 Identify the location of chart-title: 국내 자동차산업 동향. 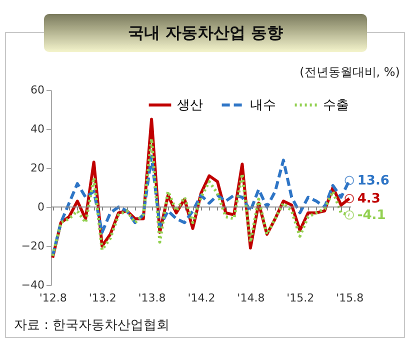
(205, 33).